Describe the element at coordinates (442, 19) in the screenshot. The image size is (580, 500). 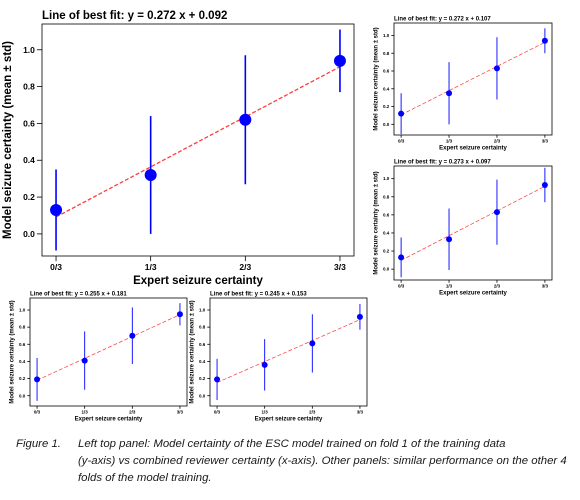
I see `chart-title: Line of best fit: y = 0.272 x + 0.107` at that location.